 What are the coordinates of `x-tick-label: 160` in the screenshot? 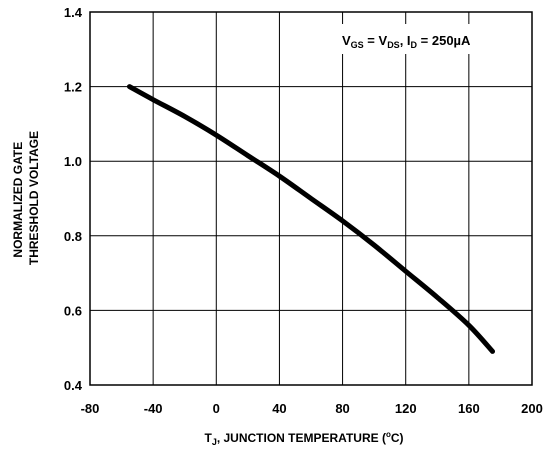 It's located at (469, 408).